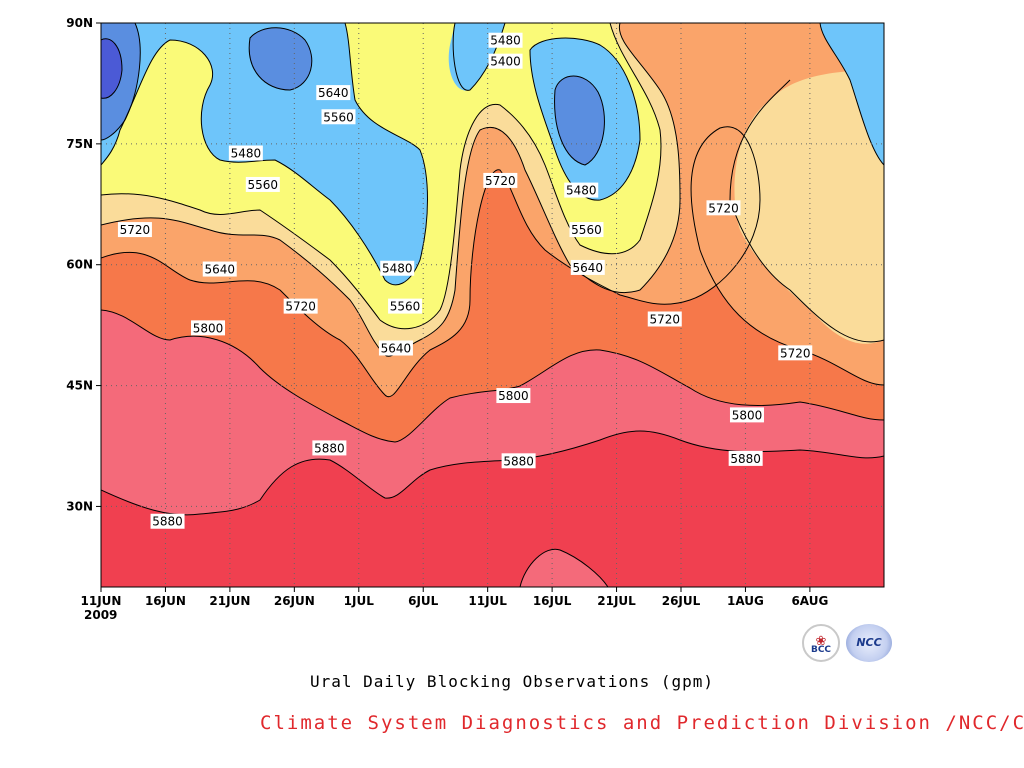 Image resolution: width=1024 pixels, height=768 pixels. I want to click on contour-label-text: 5400, so click(505, 62).